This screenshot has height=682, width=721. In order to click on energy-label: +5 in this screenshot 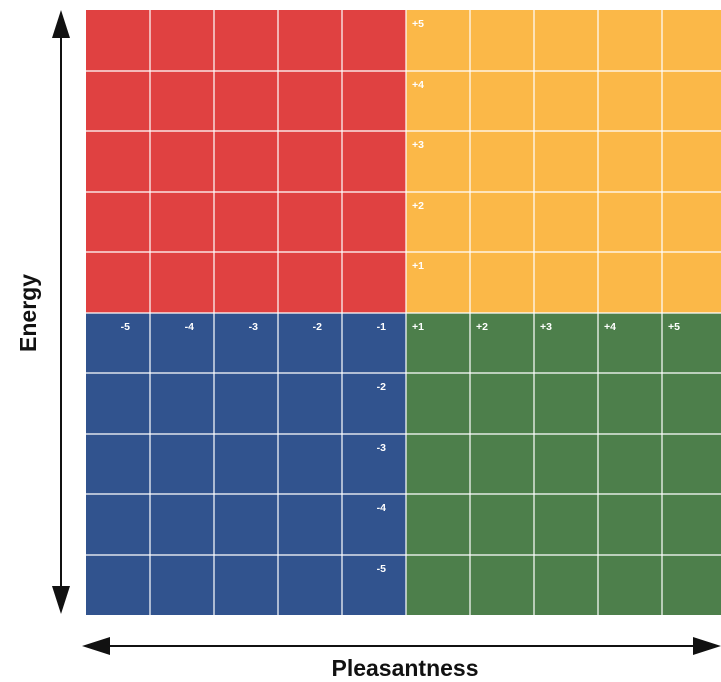, I will do `click(418, 24)`.